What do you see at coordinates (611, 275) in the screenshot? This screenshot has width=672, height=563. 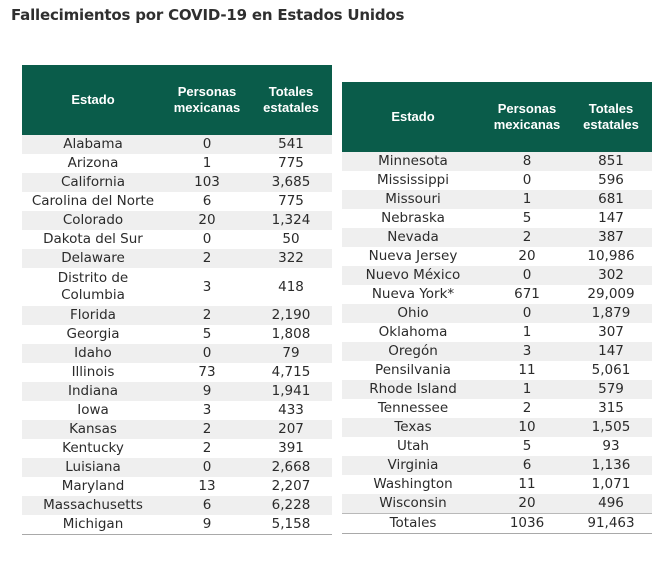 I see `cell-totales: 302` at bounding box center [611, 275].